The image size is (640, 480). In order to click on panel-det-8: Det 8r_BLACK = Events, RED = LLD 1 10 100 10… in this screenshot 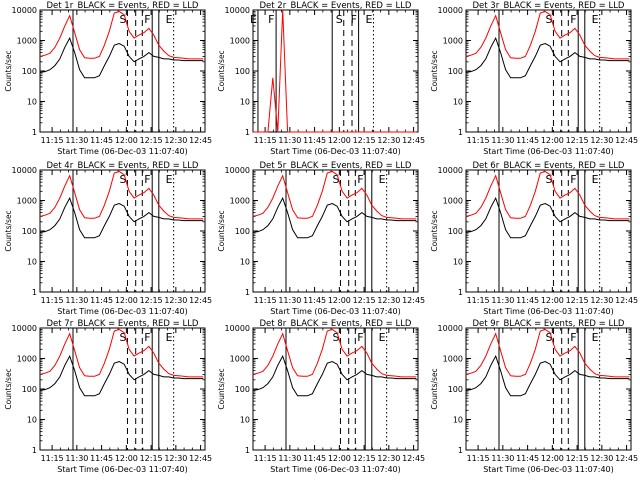, I will do `click(321, 396)`.